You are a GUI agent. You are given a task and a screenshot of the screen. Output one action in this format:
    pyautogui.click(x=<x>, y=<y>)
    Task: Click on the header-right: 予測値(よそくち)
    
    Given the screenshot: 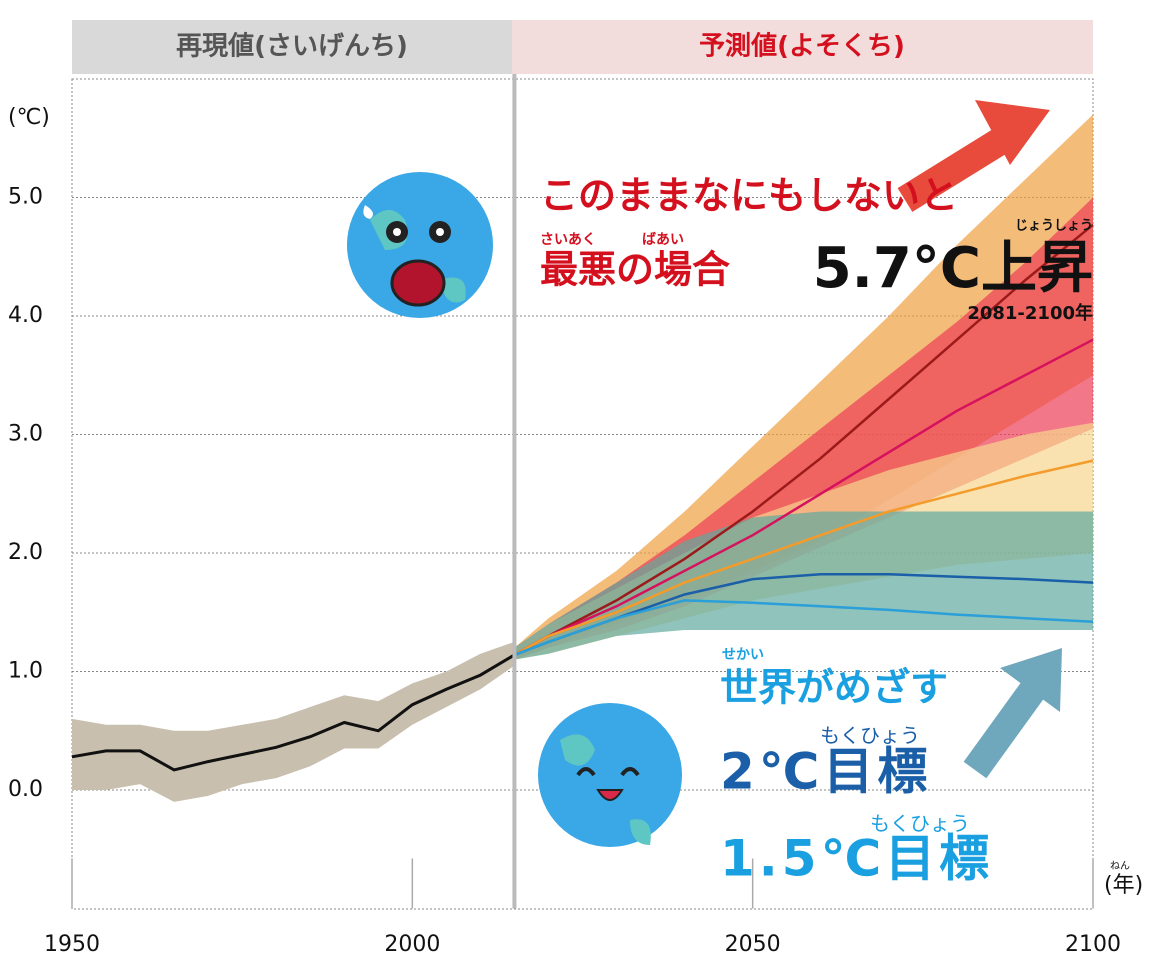 What is the action you would take?
    pyautogui.click(x=802, y=47)
    